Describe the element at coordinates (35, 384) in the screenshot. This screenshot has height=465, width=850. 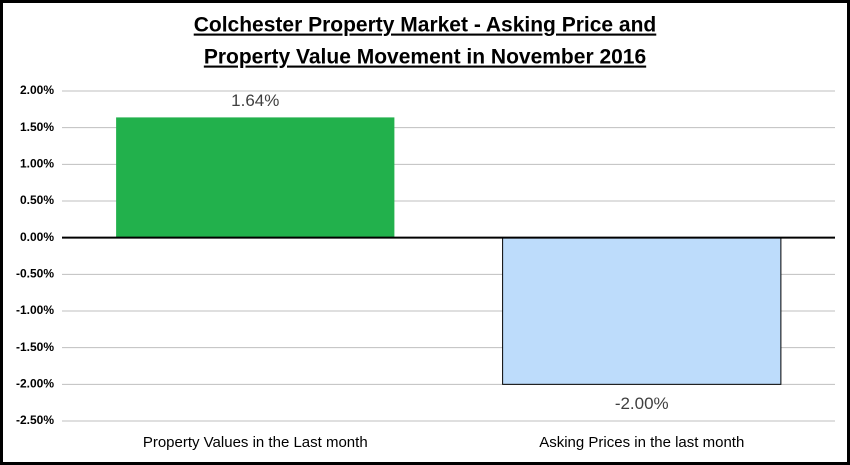
I see `y-tick-label: -2.00%` at that location.